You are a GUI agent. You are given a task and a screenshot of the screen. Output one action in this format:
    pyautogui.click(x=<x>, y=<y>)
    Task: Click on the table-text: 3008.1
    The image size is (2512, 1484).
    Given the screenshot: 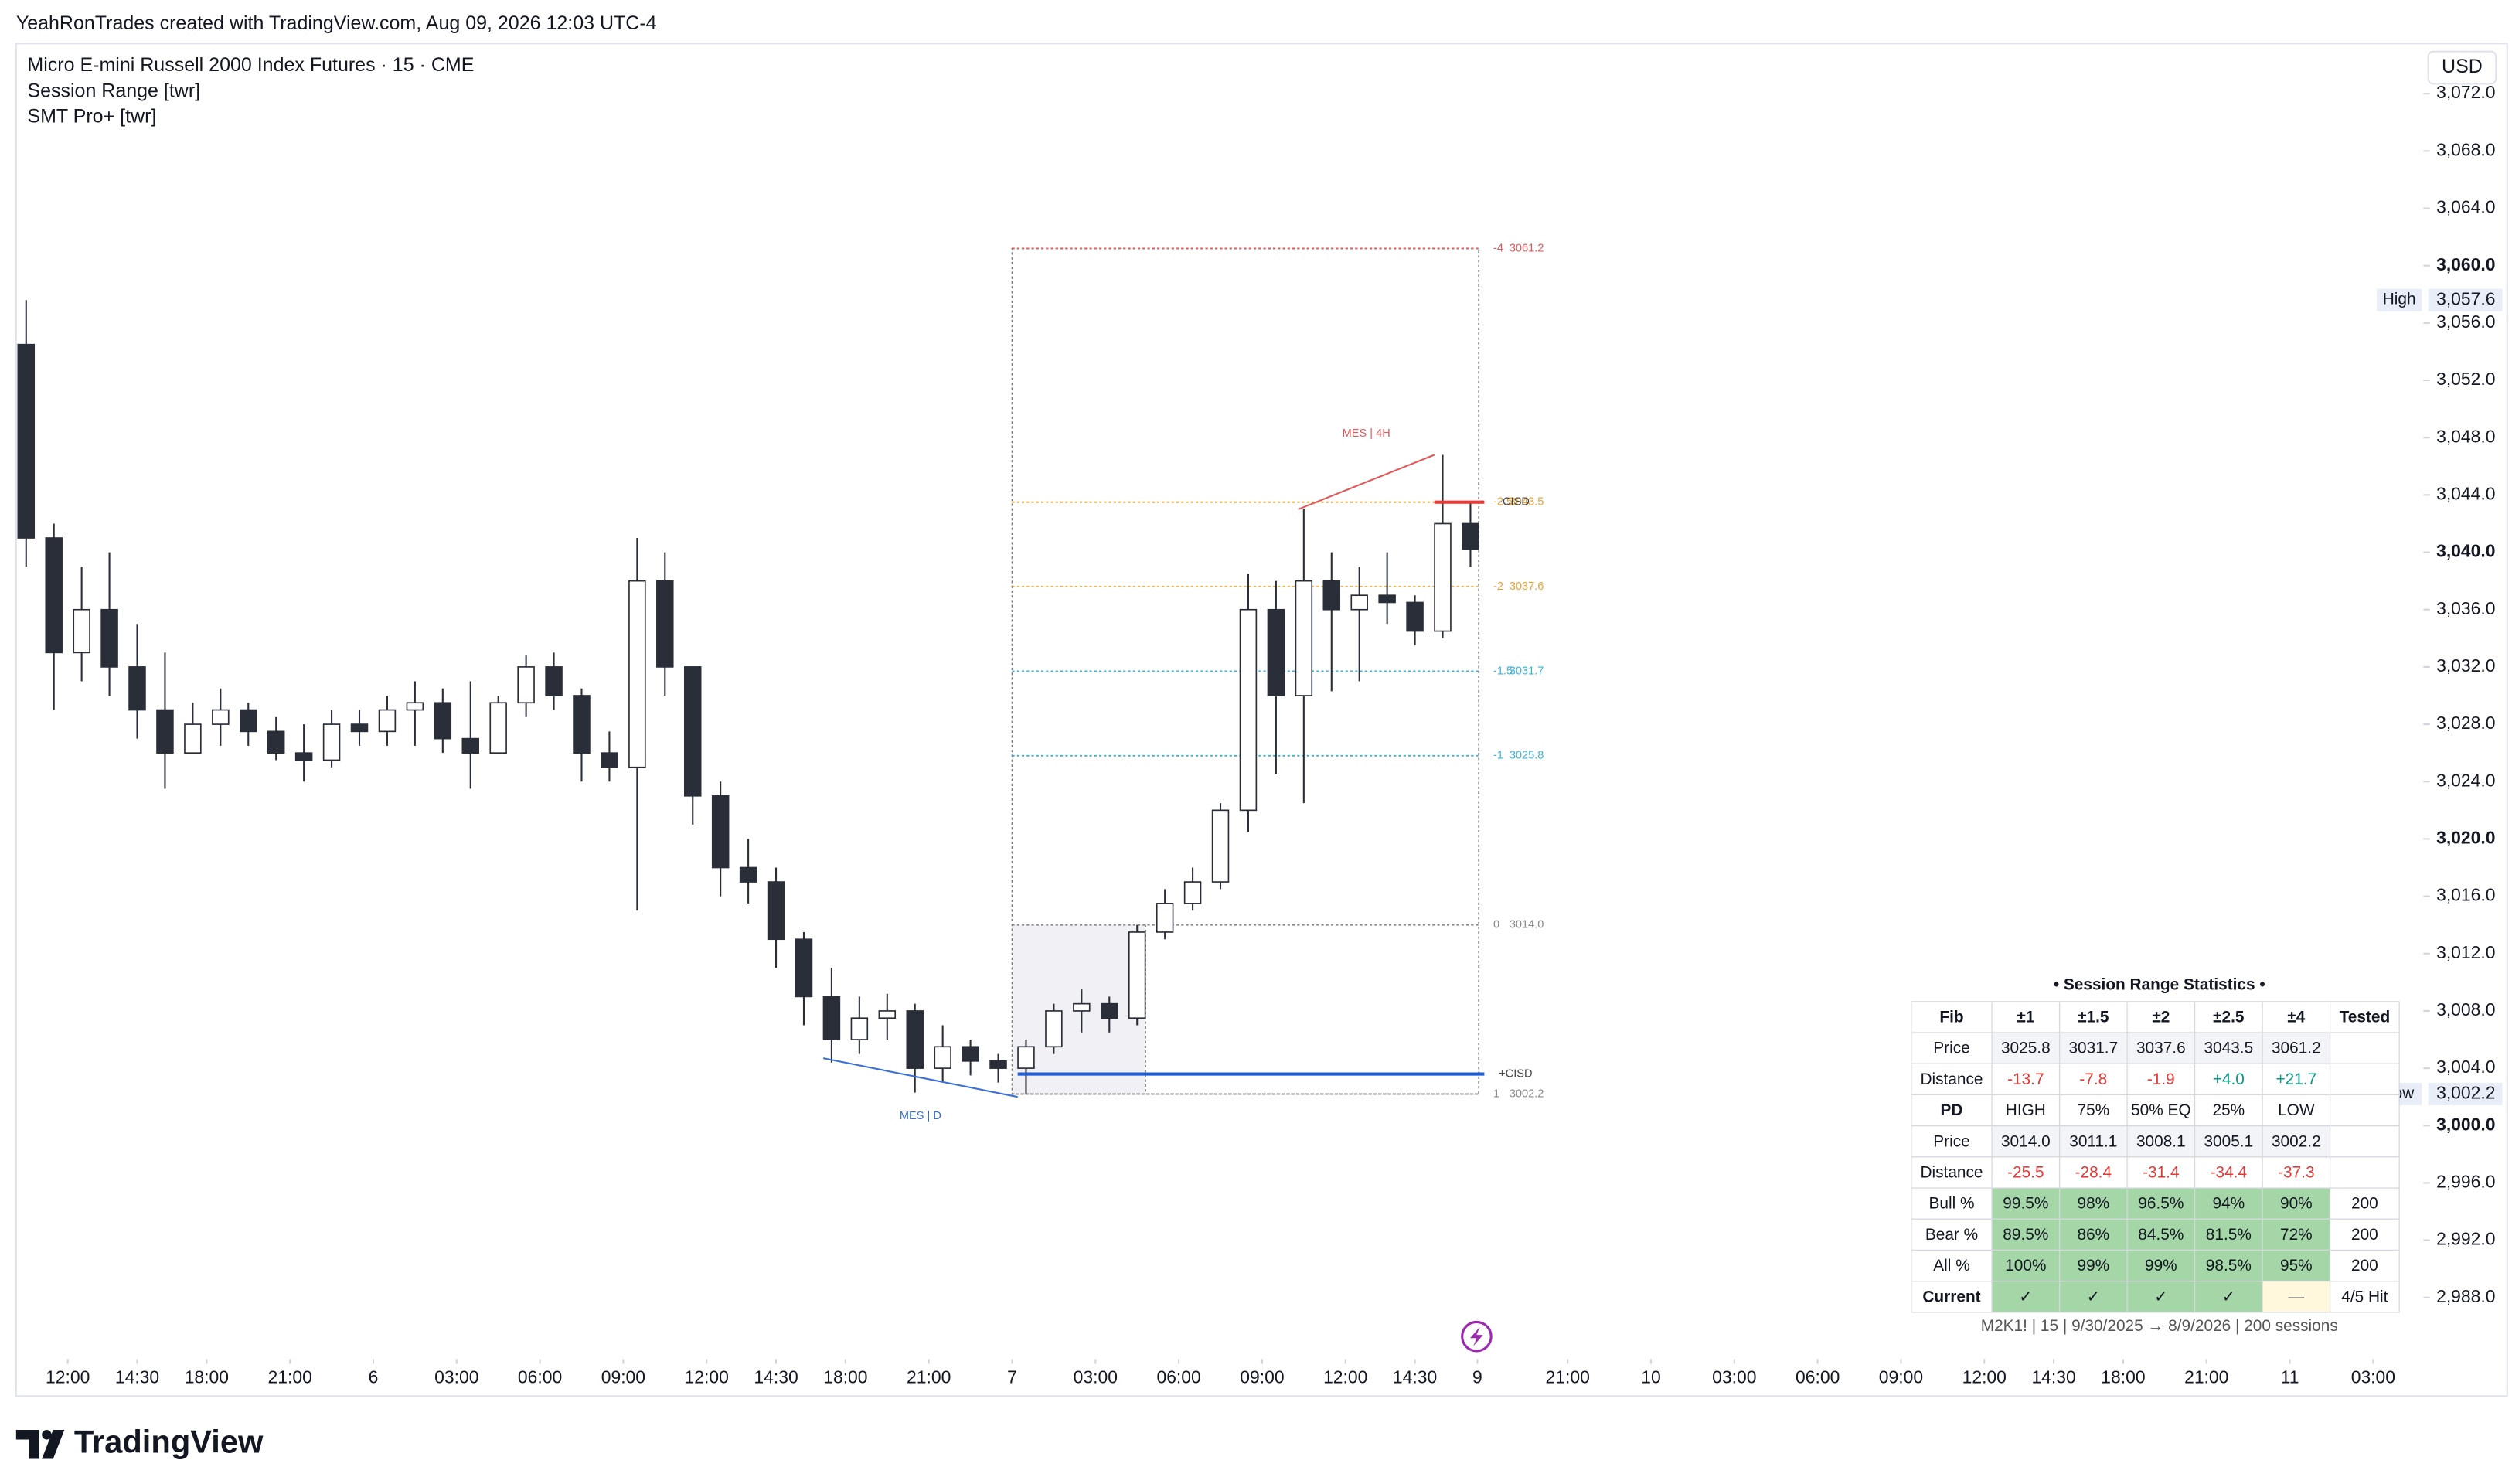 What is the action you would take?
    pyautogui.click(x=2161, y=1141)
    